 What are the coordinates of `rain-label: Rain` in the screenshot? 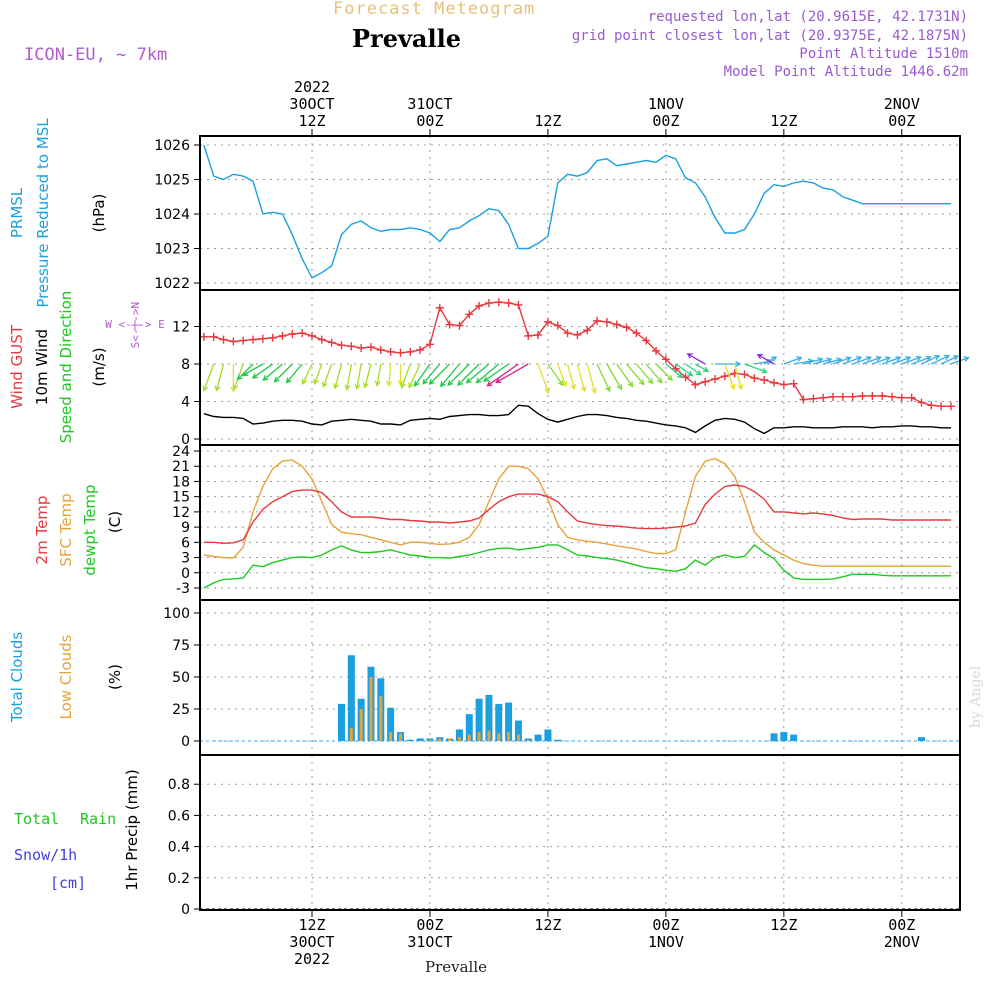 It's located at (98, 819).